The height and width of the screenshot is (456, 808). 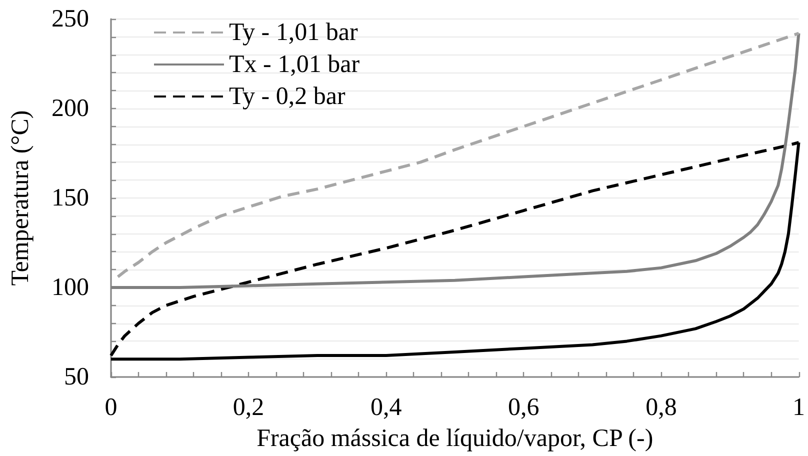 I want to click on legend-label: Tx - 1,01 bar, so click(x=294, y=64).